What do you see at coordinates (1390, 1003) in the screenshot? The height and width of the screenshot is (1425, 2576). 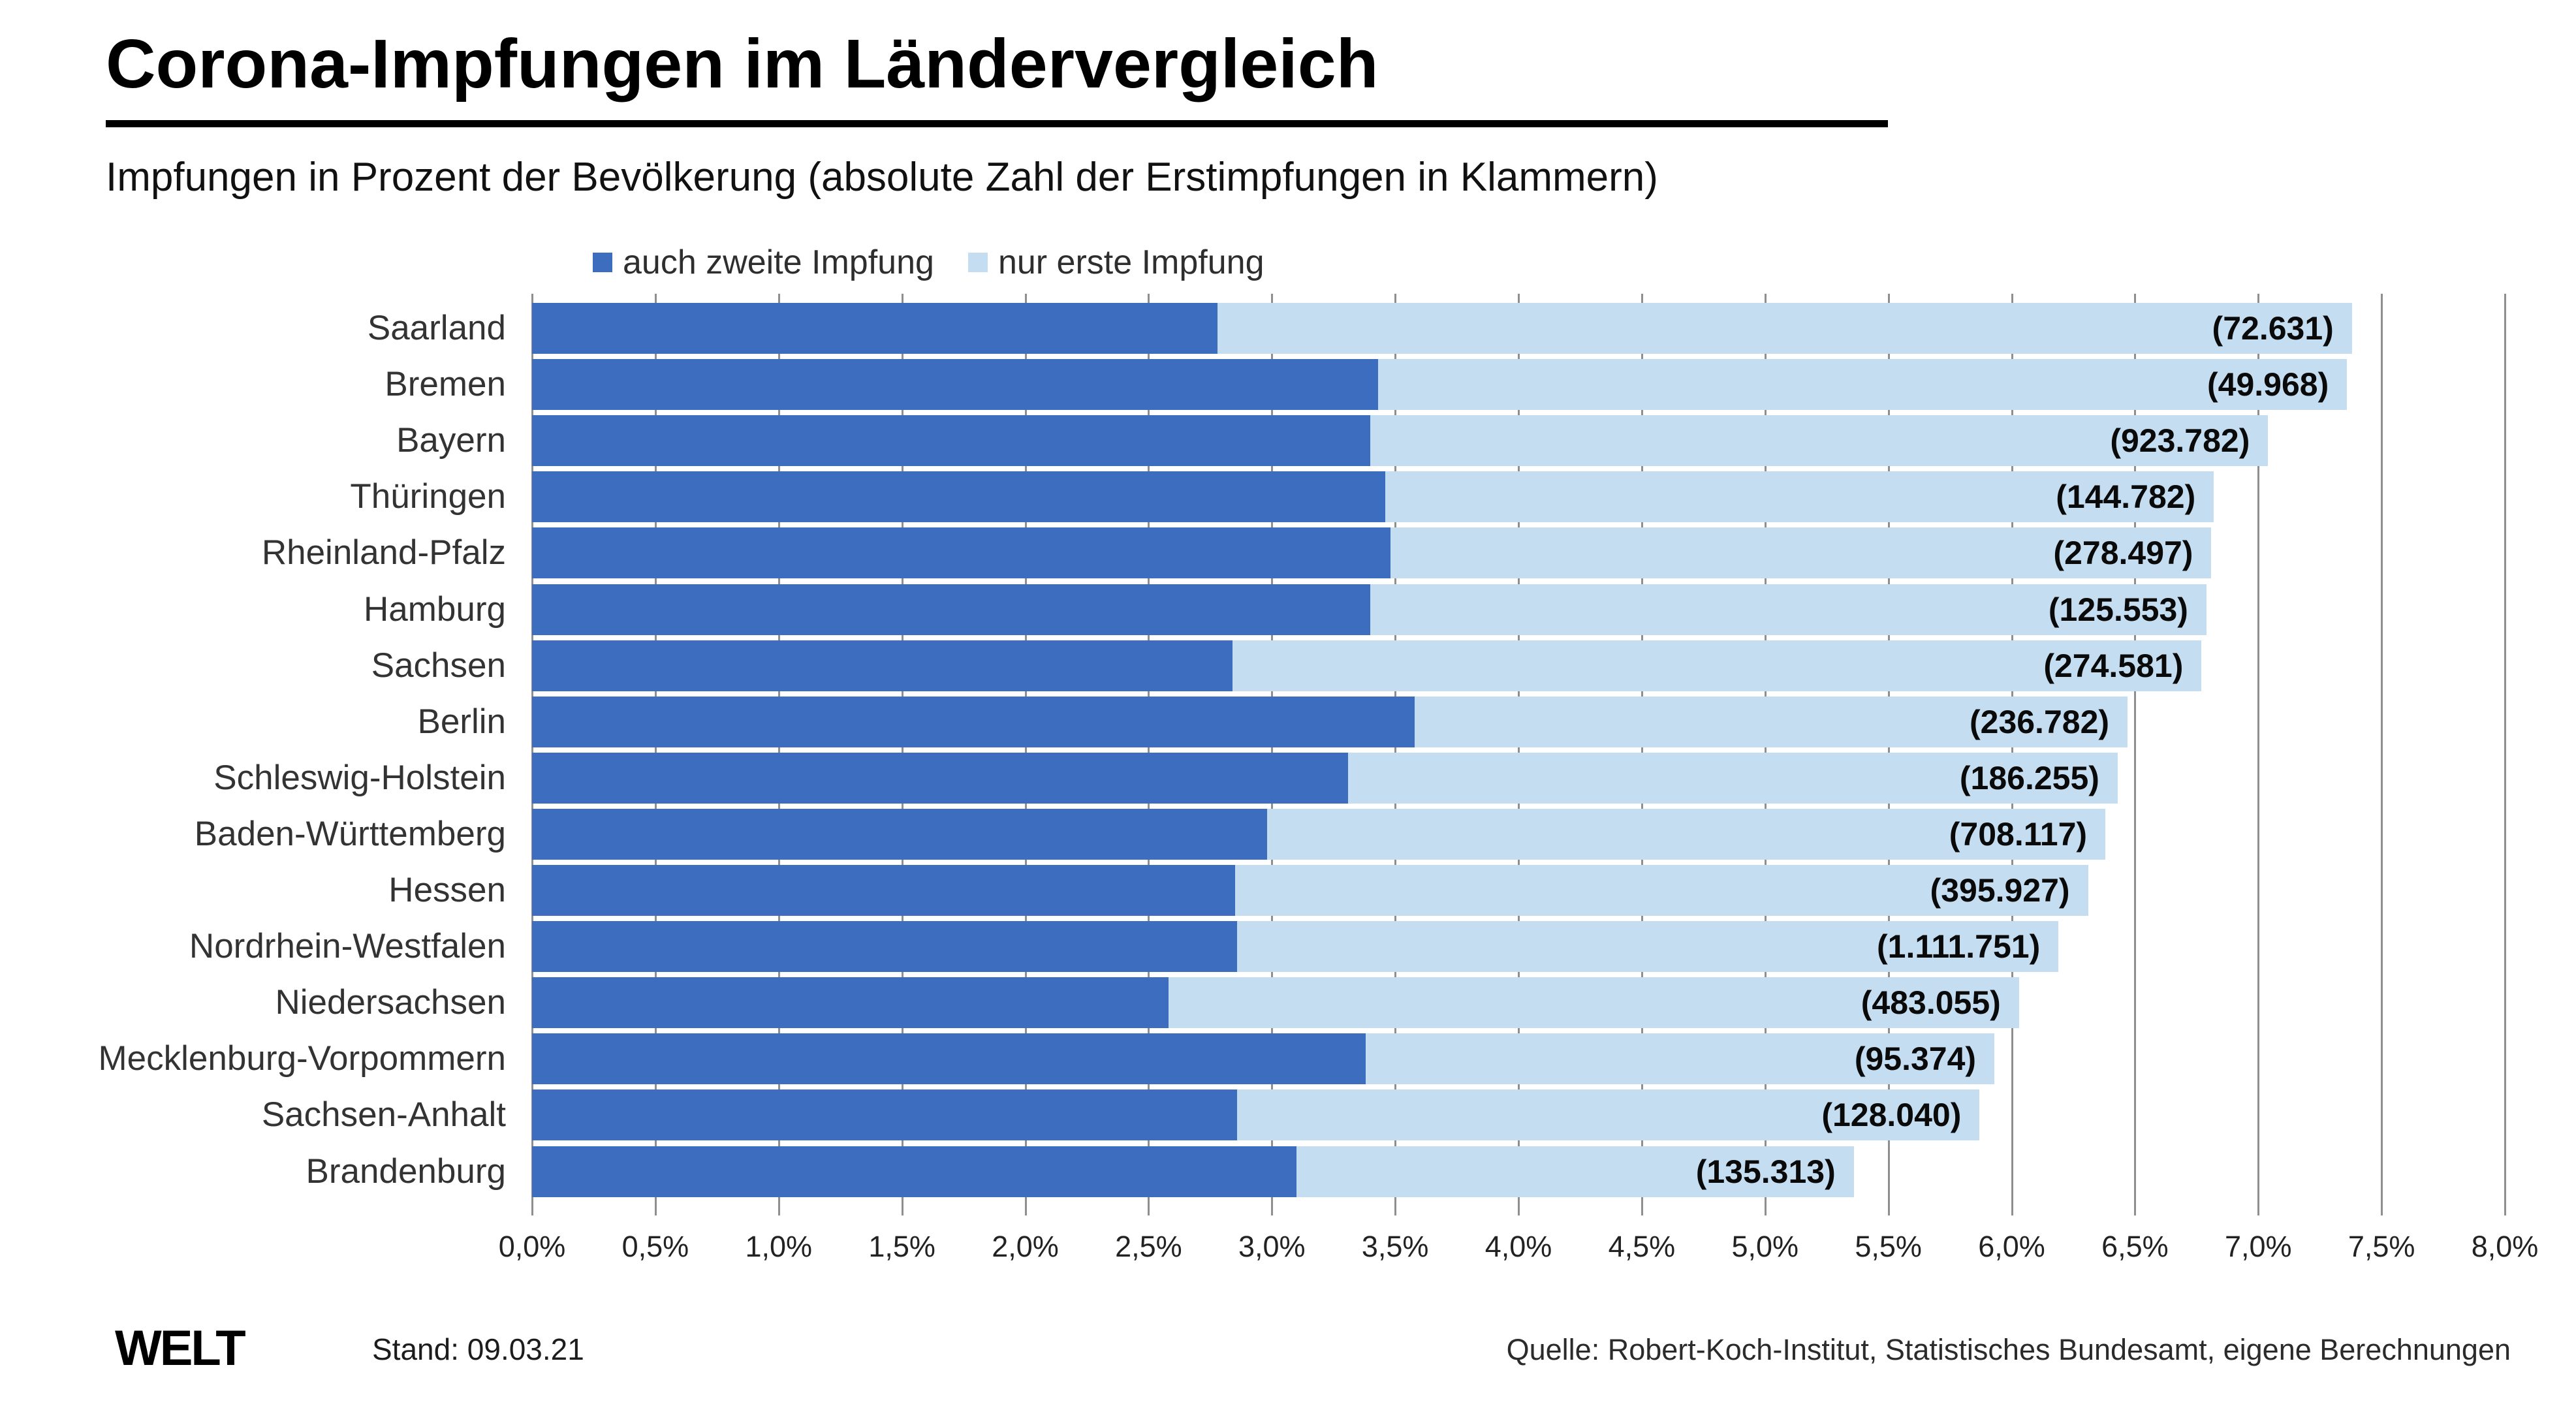 I see `bar-row: Niedersachsen (483.055)` at bounding box center [1390, 1003].